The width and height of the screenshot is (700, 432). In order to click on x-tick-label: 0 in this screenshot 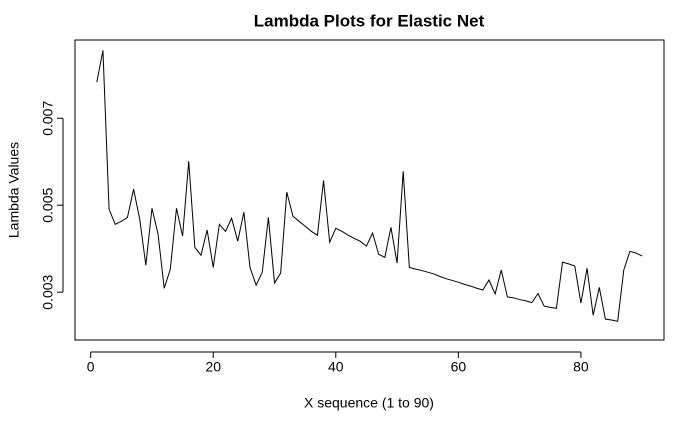, I will do `click(91, 367)`.